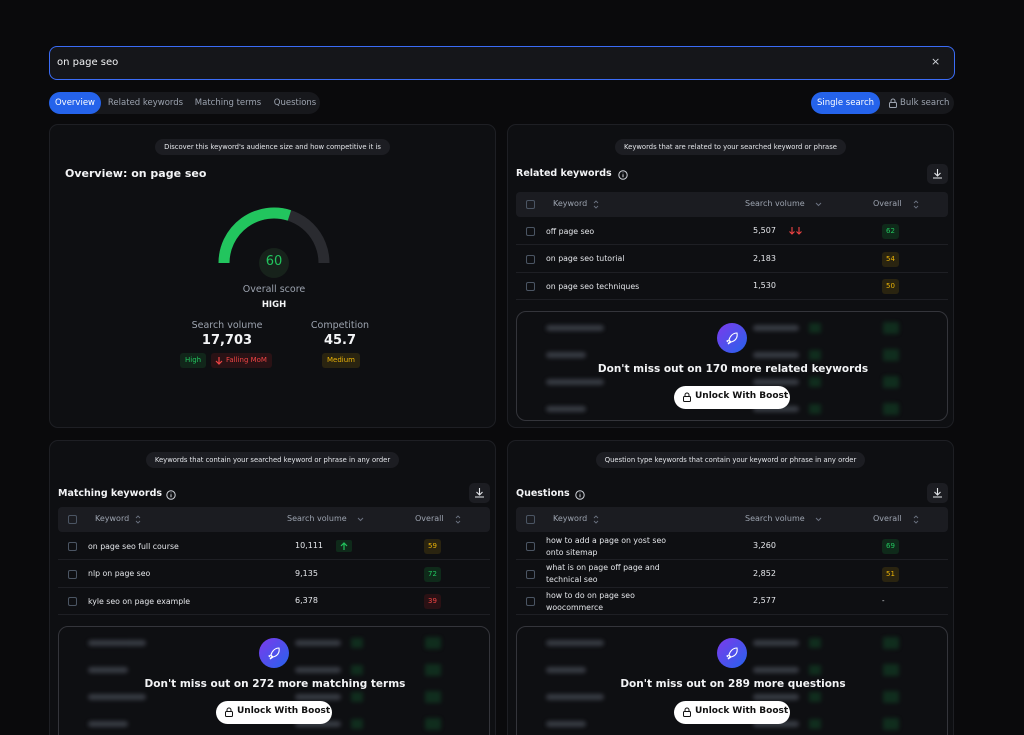 Image resolution: width=1024 pixels, height=735 pixels. What do you see at coordinates (274, 546) in the screenshot?
I see `table-row: on page seo full course 10,111 59` at bounding box center [274, 546].